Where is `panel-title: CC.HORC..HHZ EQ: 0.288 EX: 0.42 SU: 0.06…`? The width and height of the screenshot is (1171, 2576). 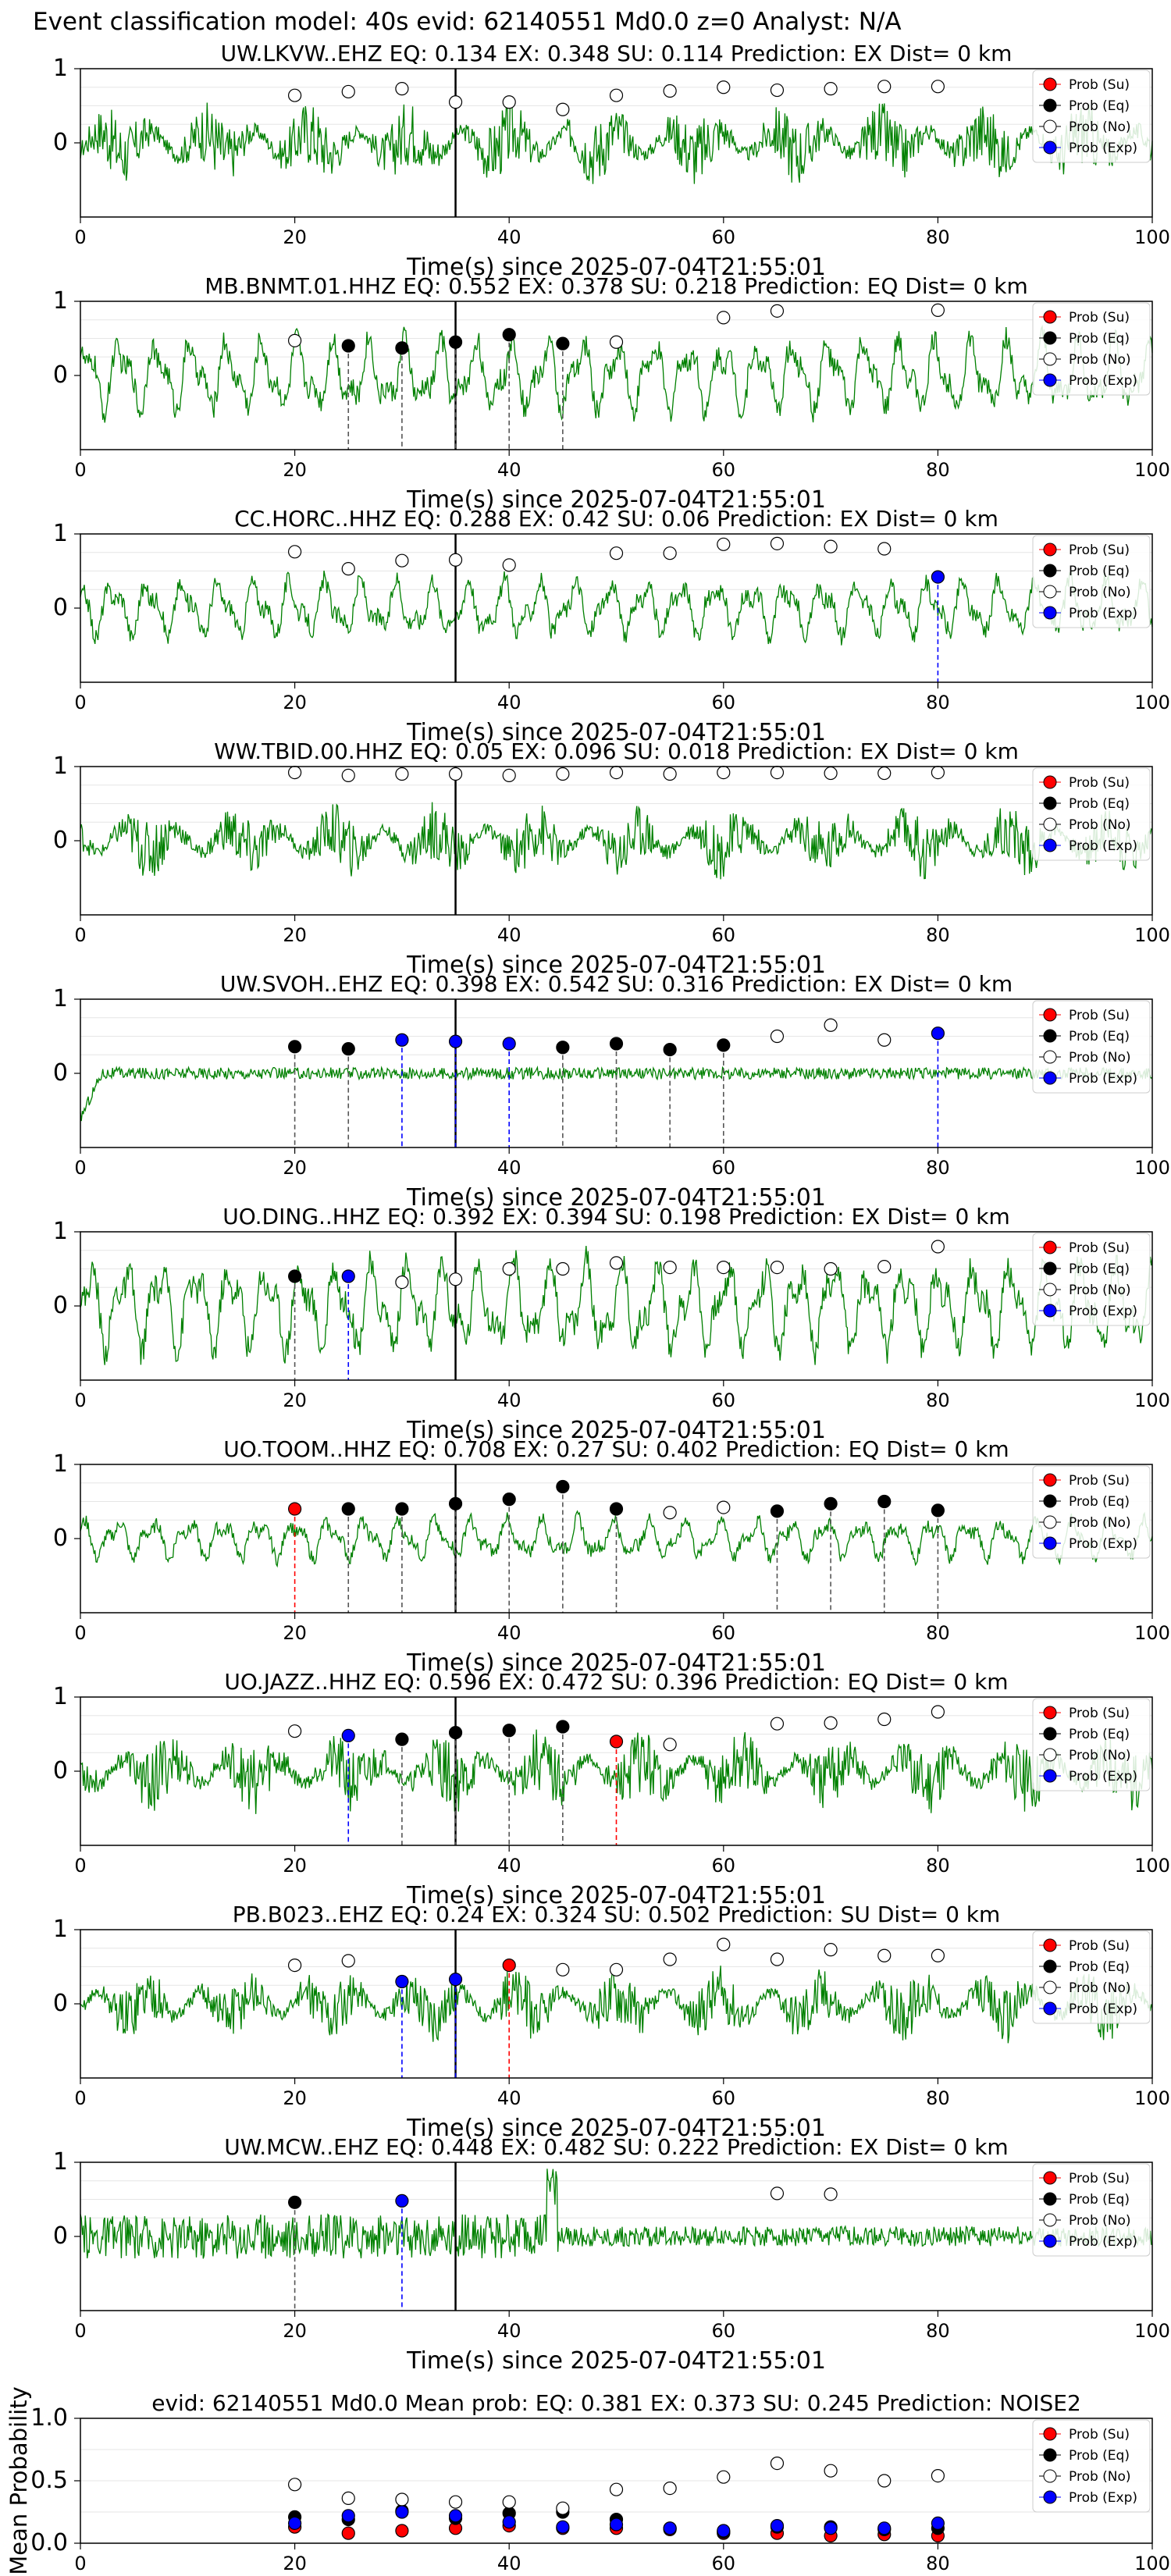 panel-title: CC.HORC..HHZ EQ: 0.288 EX: 0.42 SU: 0.06… is located at coordinates (616, 519).